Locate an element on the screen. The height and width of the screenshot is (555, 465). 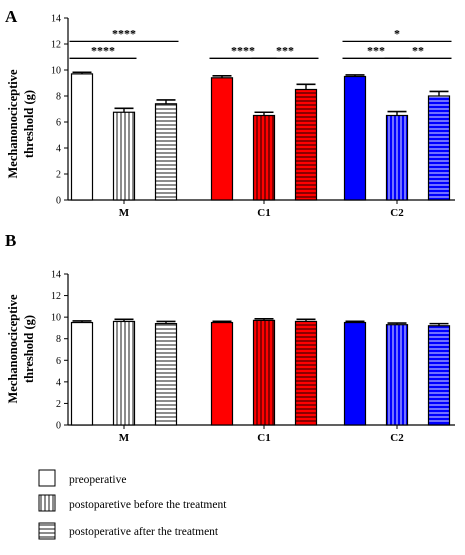
legend-label-after-treatment: postoperative after the treatment is located at coordinates (144, 532).